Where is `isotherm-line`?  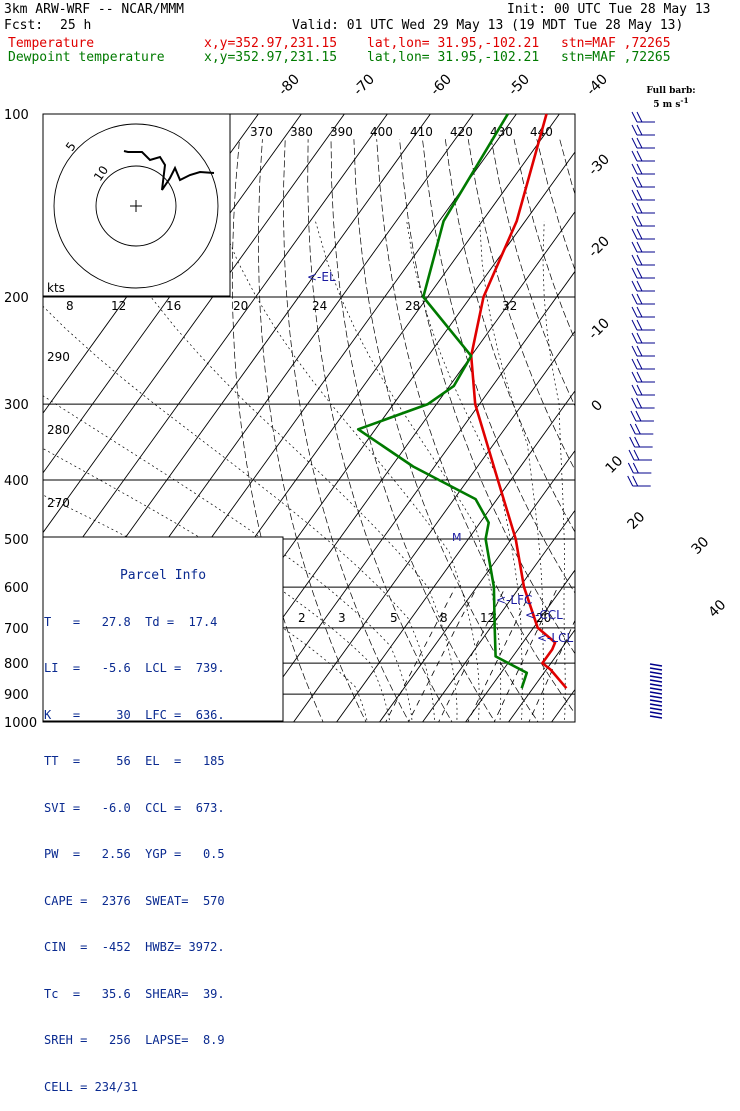
isotherm-line is located at coordinates (684, 417).